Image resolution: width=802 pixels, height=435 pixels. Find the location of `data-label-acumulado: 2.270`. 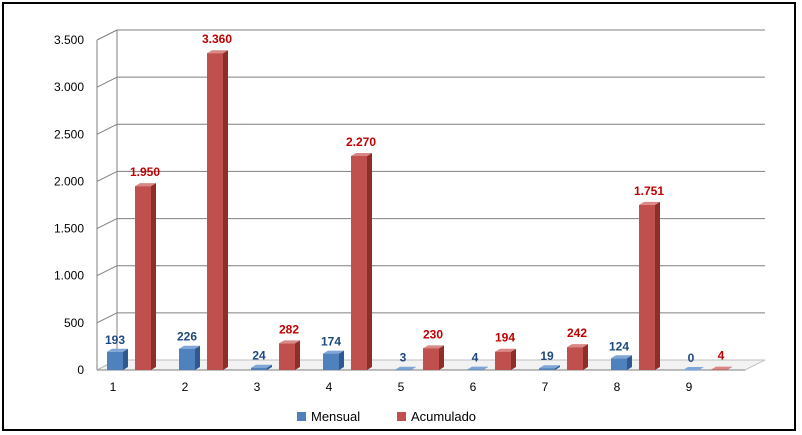

data-label-acumulado: 2.270 is located at coordinates (361, 142).